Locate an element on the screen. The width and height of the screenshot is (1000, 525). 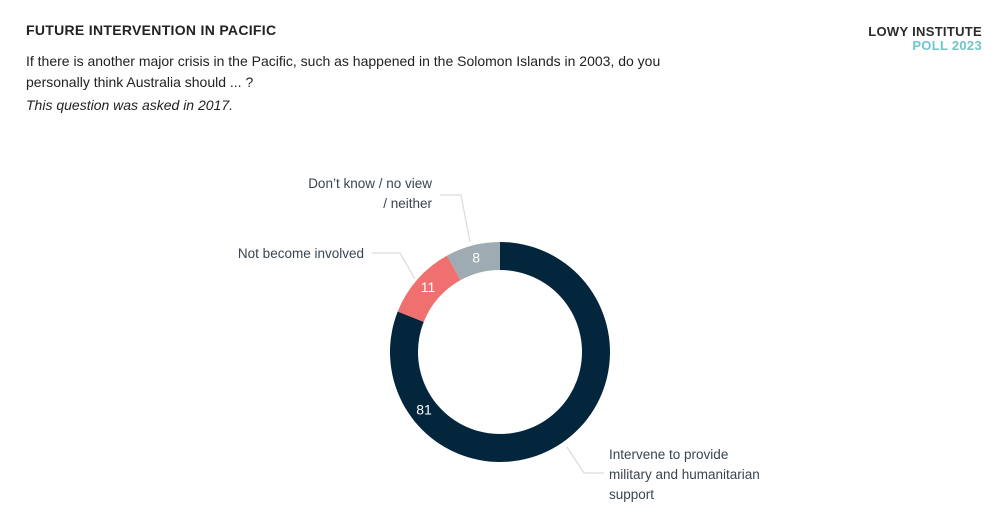
slice-label: Don’t know / no view / neither is located at coordinates (370, 193).